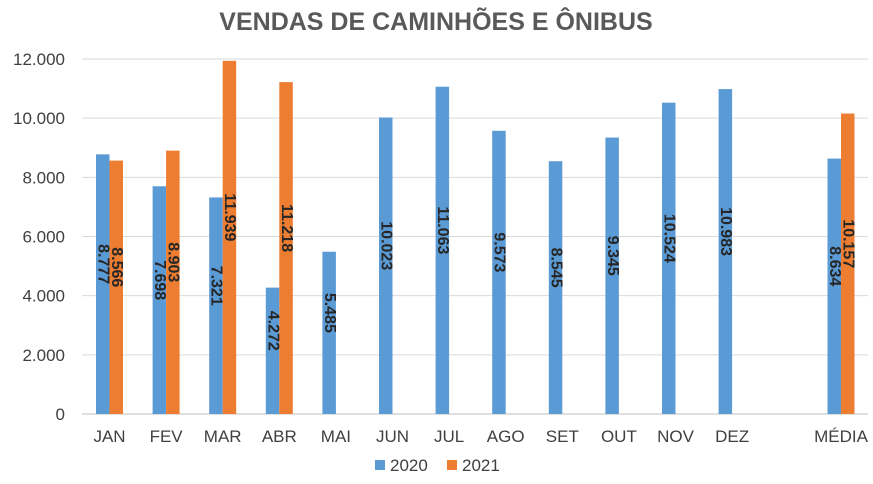 This screenshot has height=484, width=873. What do you see at coordinates (669, 238) in the screenshot?
I see `data-label: 10.524` at bounding box center [669, 238].